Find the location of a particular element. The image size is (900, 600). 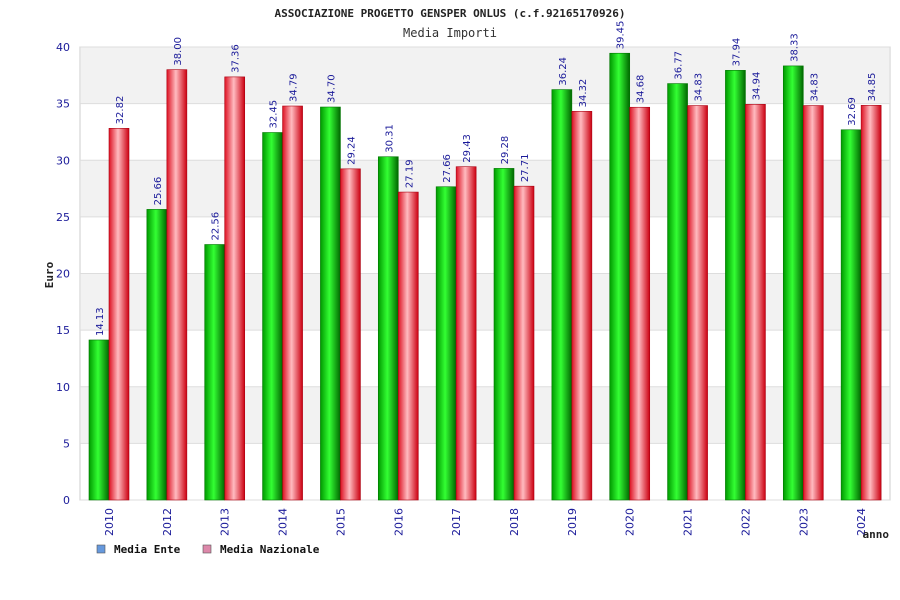

y-tick-label: 0 is located at coordinates (66, 500).